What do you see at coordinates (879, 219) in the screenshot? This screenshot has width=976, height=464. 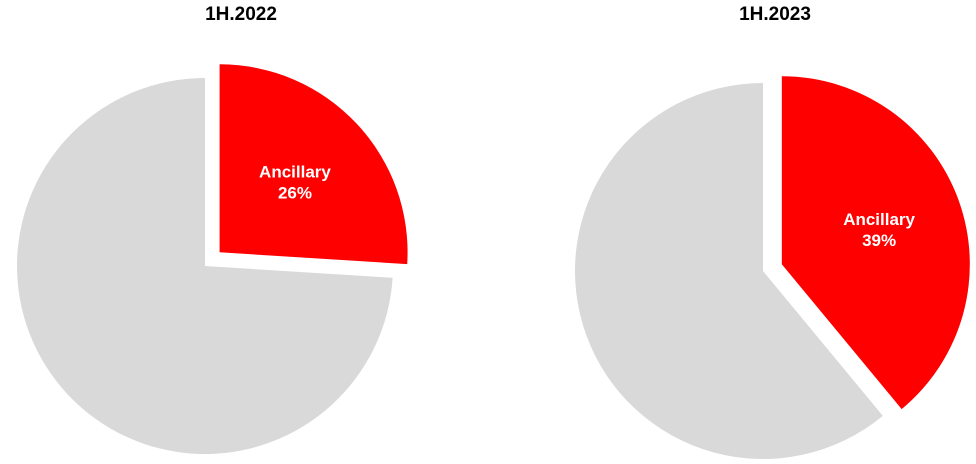 I see `pie-1-slice-0-label: Ancillary` at bounding box center [879, 219].